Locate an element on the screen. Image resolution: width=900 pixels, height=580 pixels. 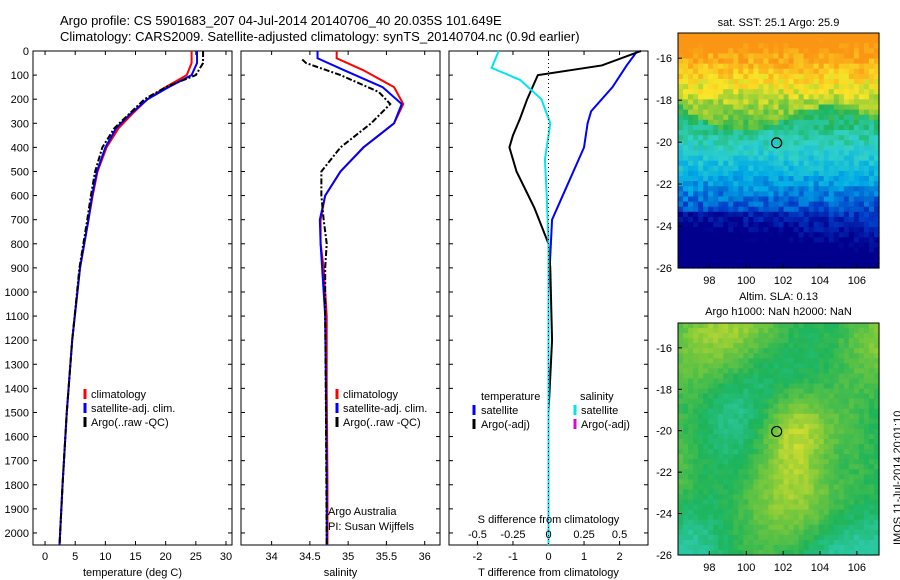
y-tick-label: 400 is located at coordinates (20, 148).